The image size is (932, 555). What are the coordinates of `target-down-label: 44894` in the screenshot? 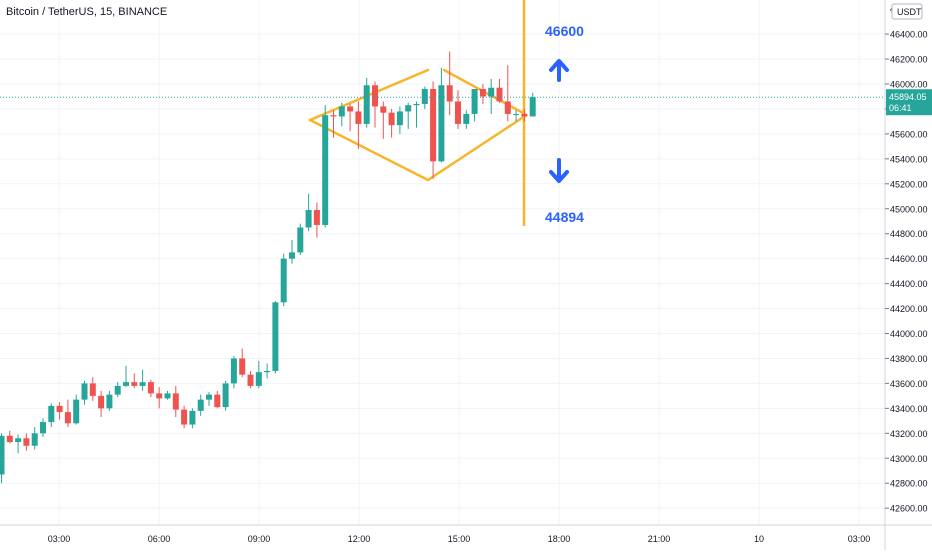 It's located at (564, 217).